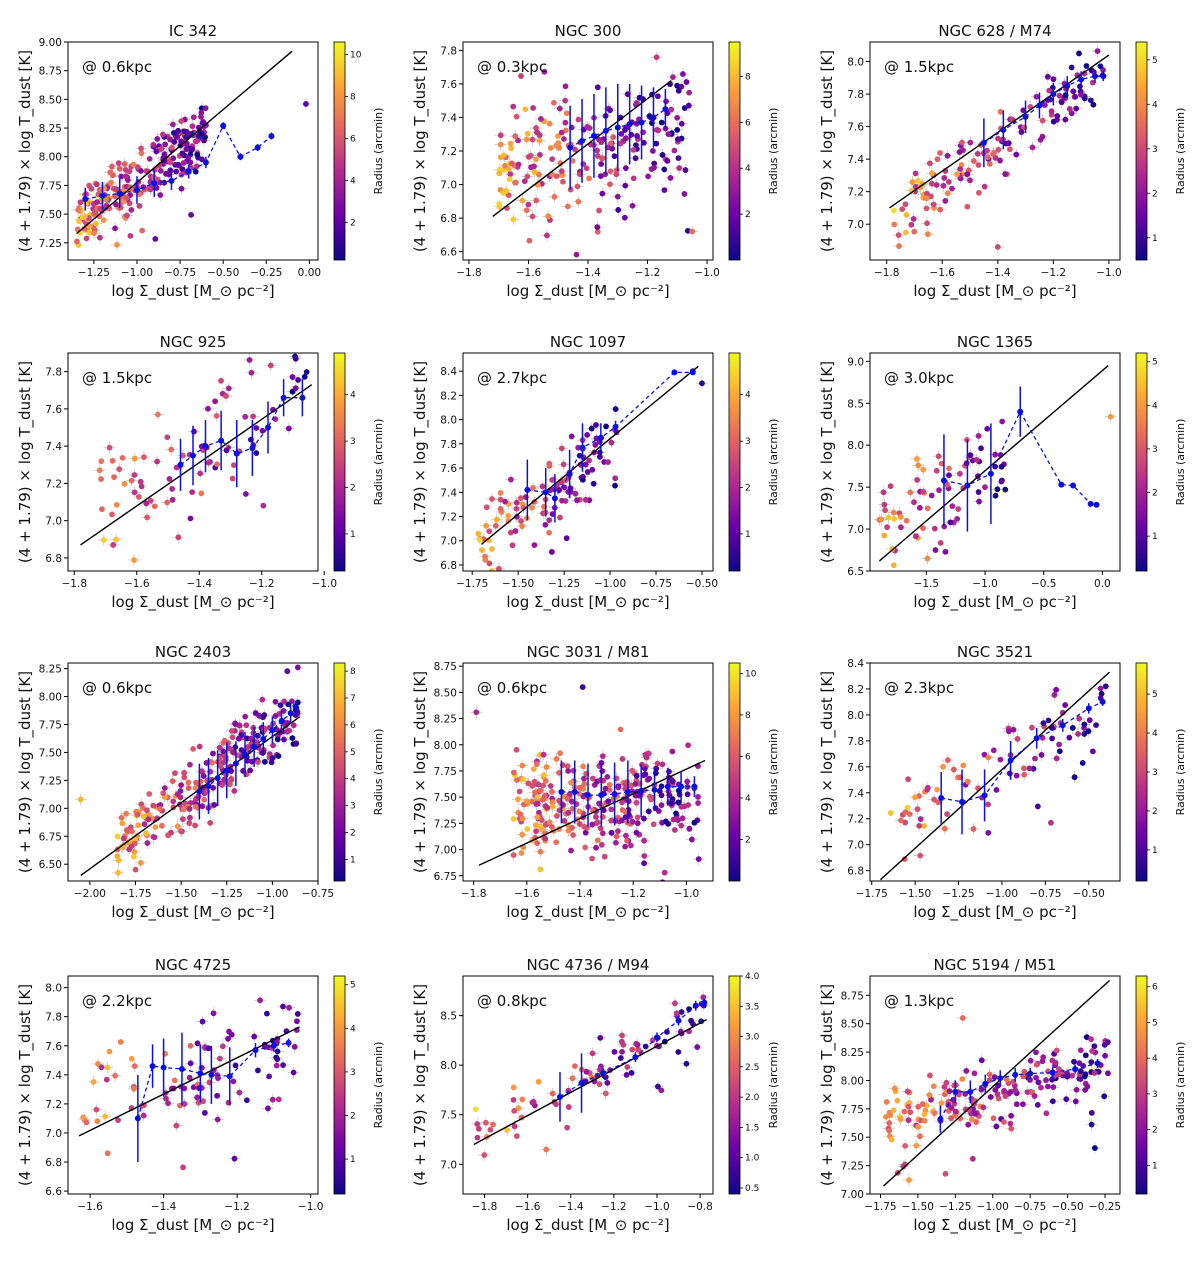  What do you see at coordinates (1002, 894) in the screenshot?
I see `x-tick-label: −1.00` at bounding box center [1002, 894].